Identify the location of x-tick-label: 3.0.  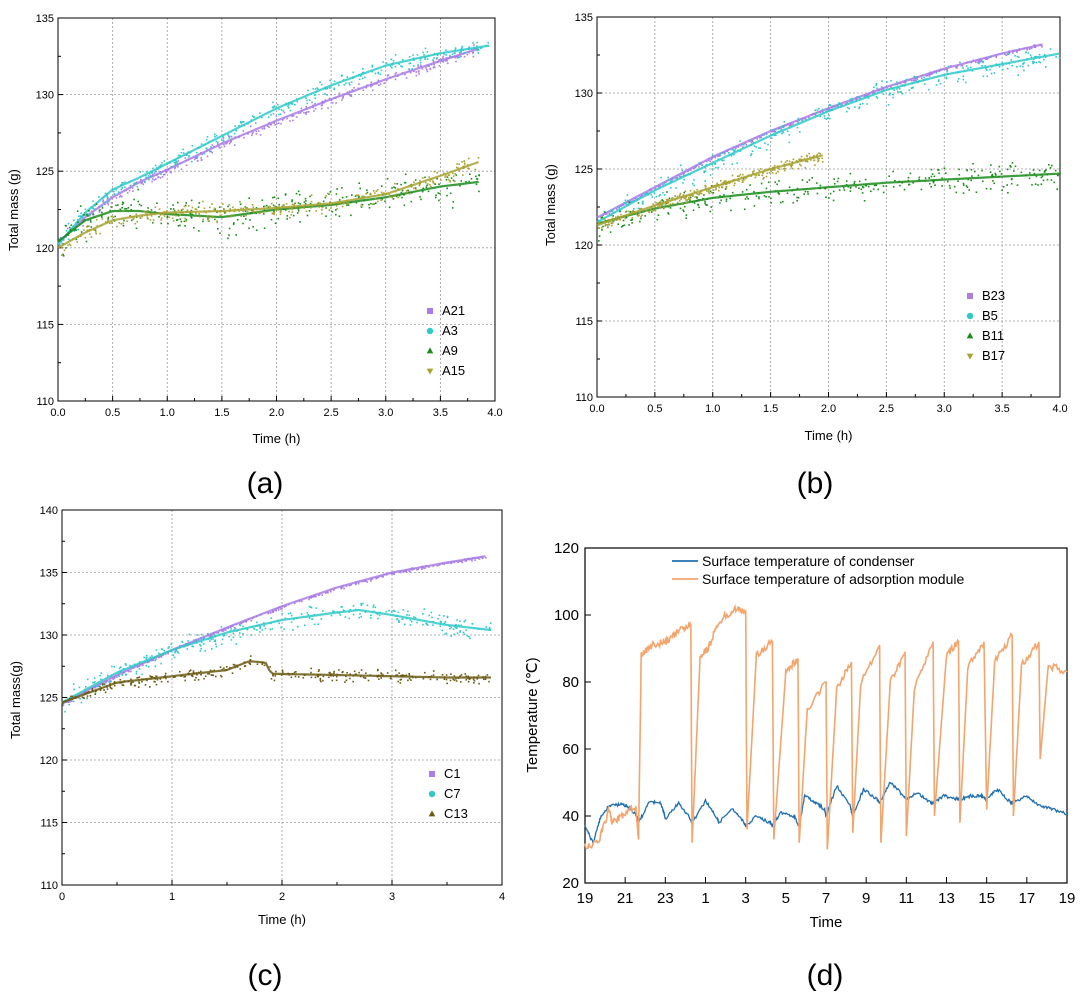
(385, 413).